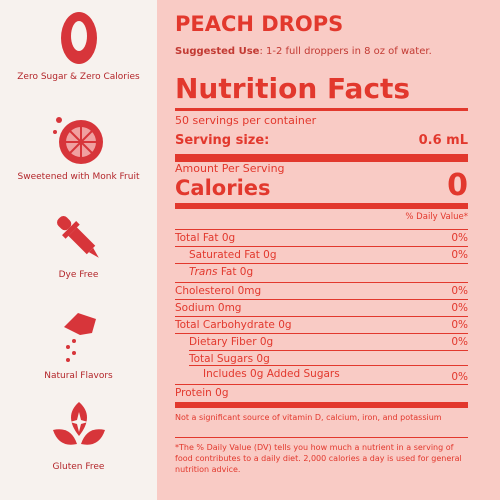 The width and height of the screenshot is (500, 500). I want to click on serving-size: Serving size: 0.6 mL, so click(321, 140).